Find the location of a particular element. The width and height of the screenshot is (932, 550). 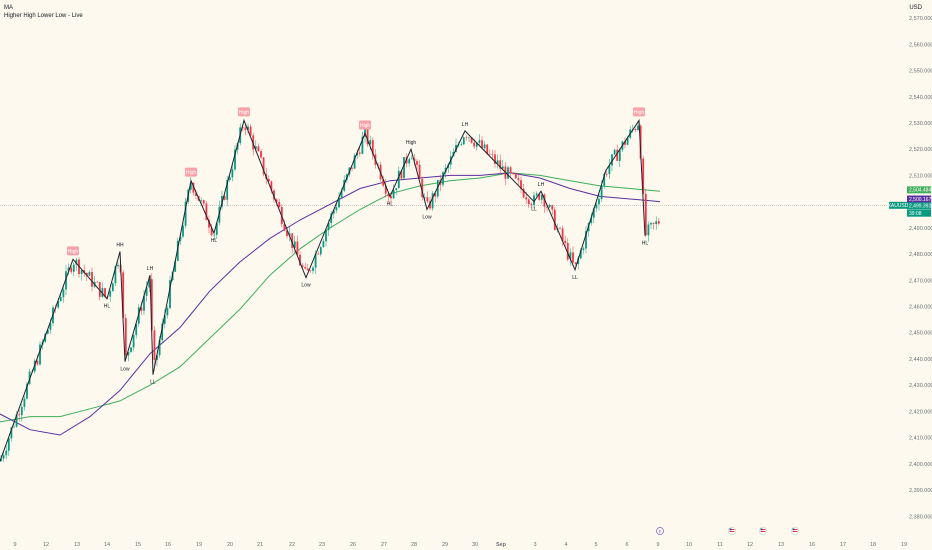

economic-event-glyph: F is located at coordinates (660, 531).